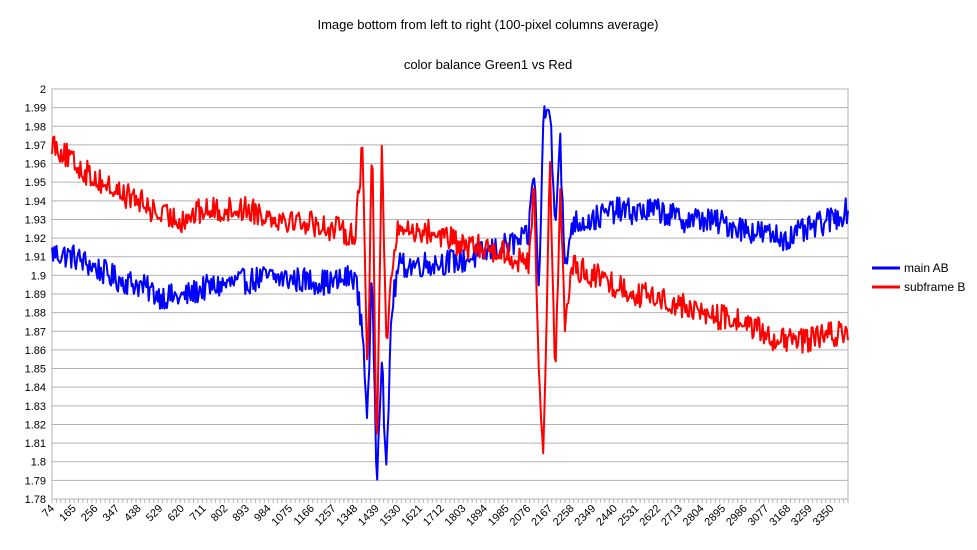  I want to click on y-tick-label: 1.84, so click(35, 388).